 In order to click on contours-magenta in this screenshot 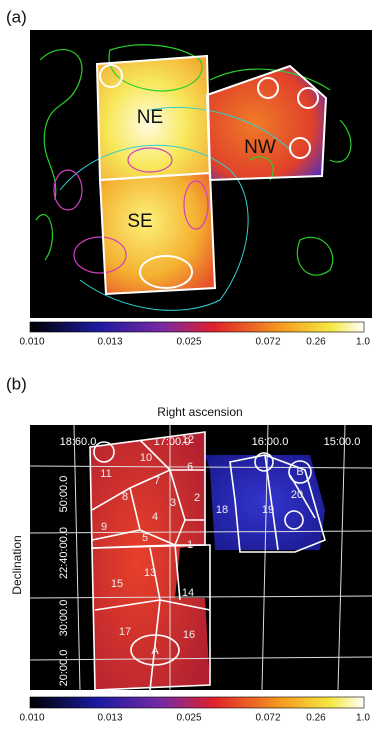, I will do `click(131, 210)`.